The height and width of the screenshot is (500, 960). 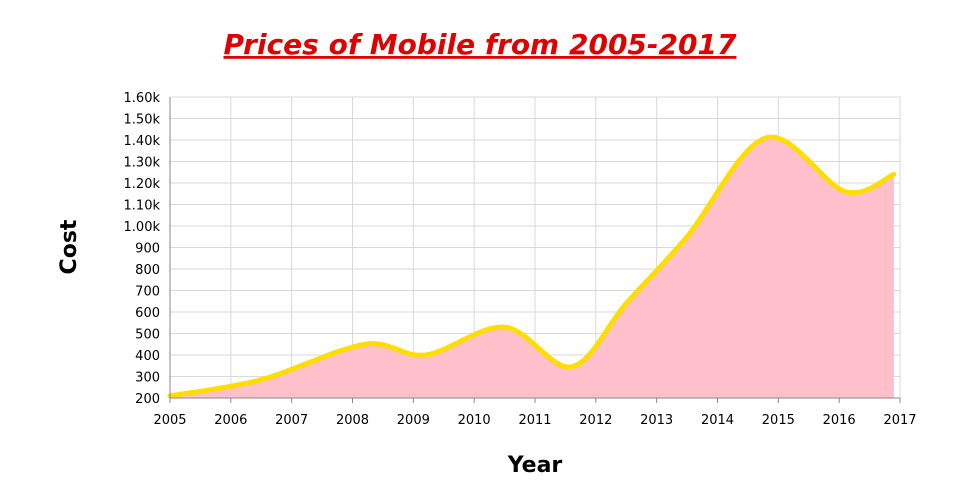 I want to click on x-axis-title: Year, so click(x=535, y=465).